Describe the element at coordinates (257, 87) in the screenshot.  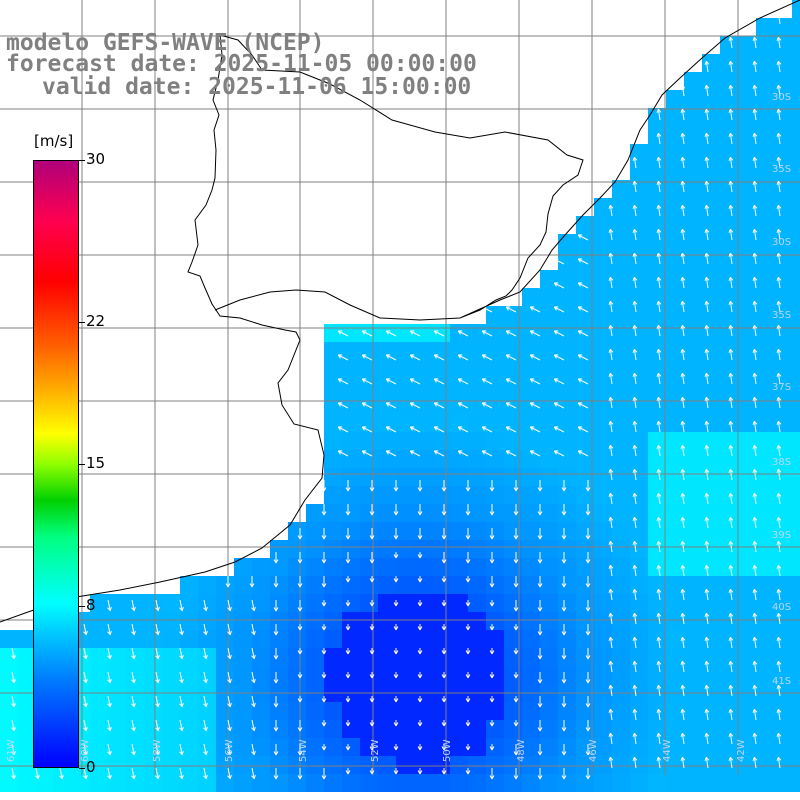
I see `valid-date: valid date: 2025-11-06 15:00:00` at that location.